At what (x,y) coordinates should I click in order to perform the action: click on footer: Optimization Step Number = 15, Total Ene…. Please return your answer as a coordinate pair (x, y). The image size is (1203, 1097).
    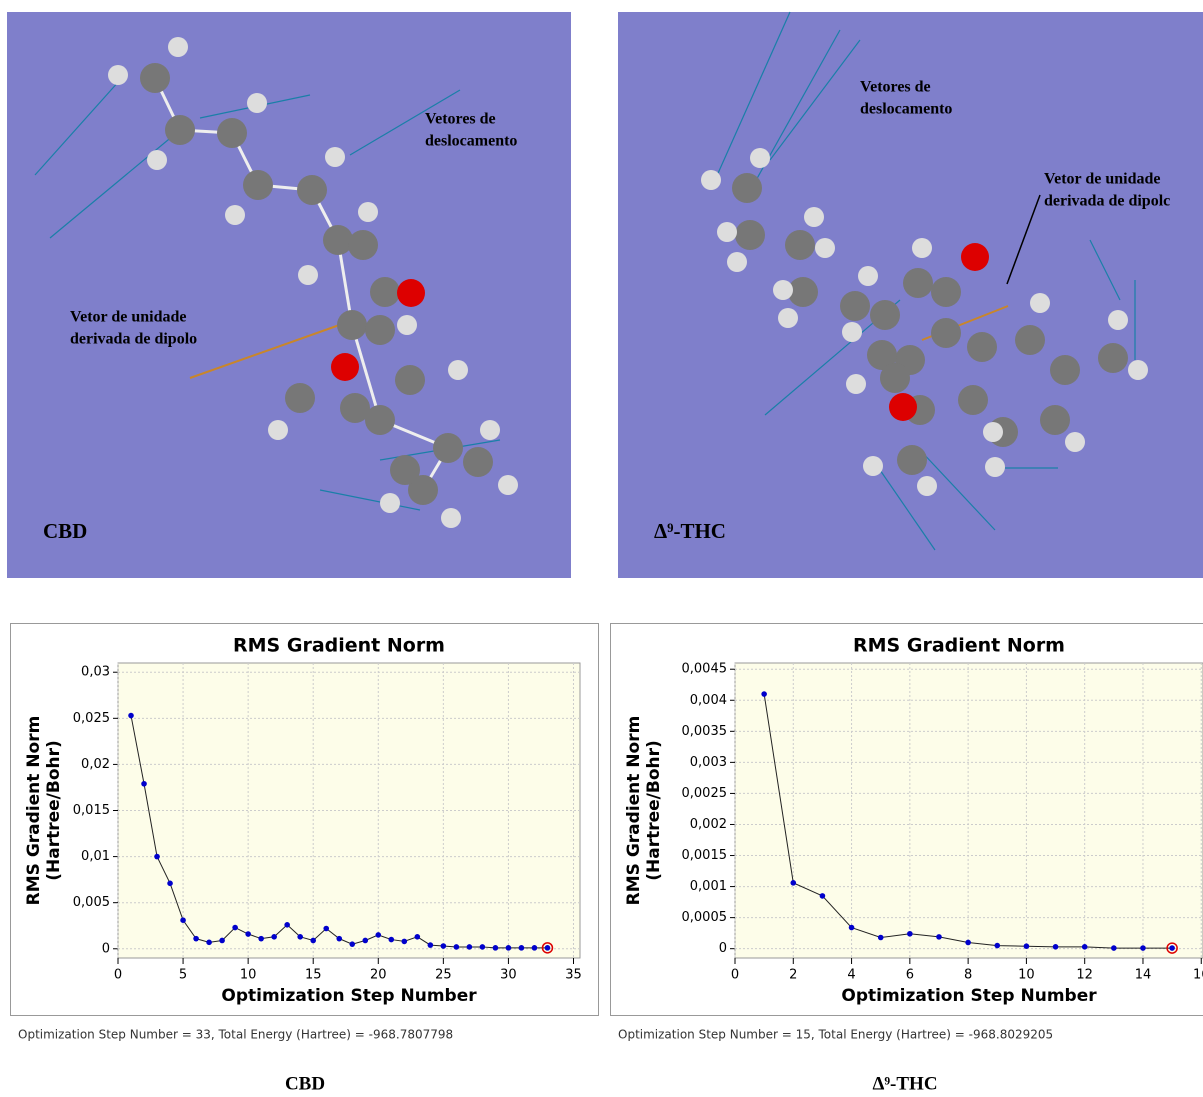
    Looking at the image, I should click on (835, 1035).